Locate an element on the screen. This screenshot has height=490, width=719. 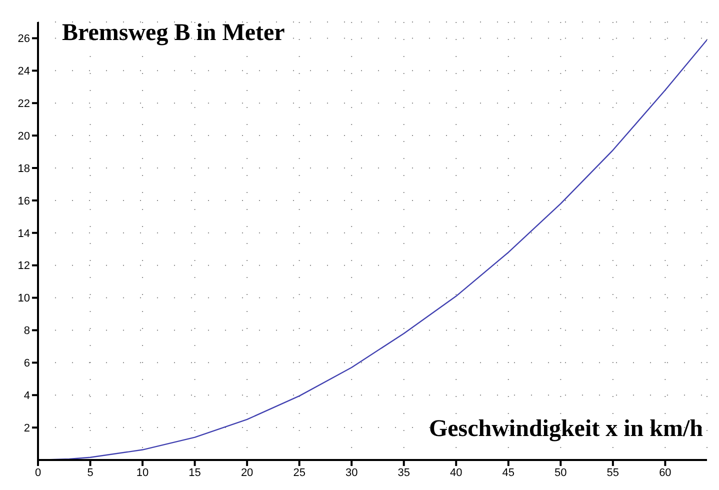
y-tick-label: 14 is located at coordinates (24, 234).